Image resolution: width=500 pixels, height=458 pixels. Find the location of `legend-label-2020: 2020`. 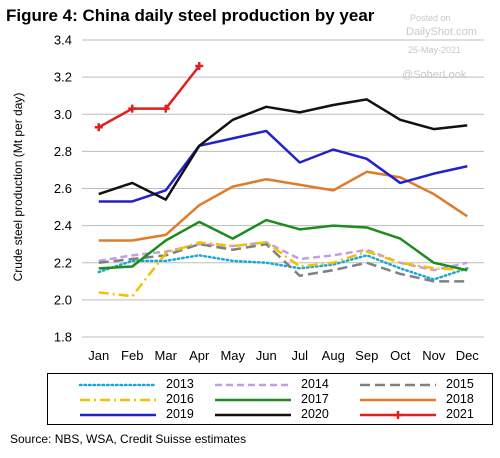

legend-label-2020: 2020 is located at coordinates (315, 414).